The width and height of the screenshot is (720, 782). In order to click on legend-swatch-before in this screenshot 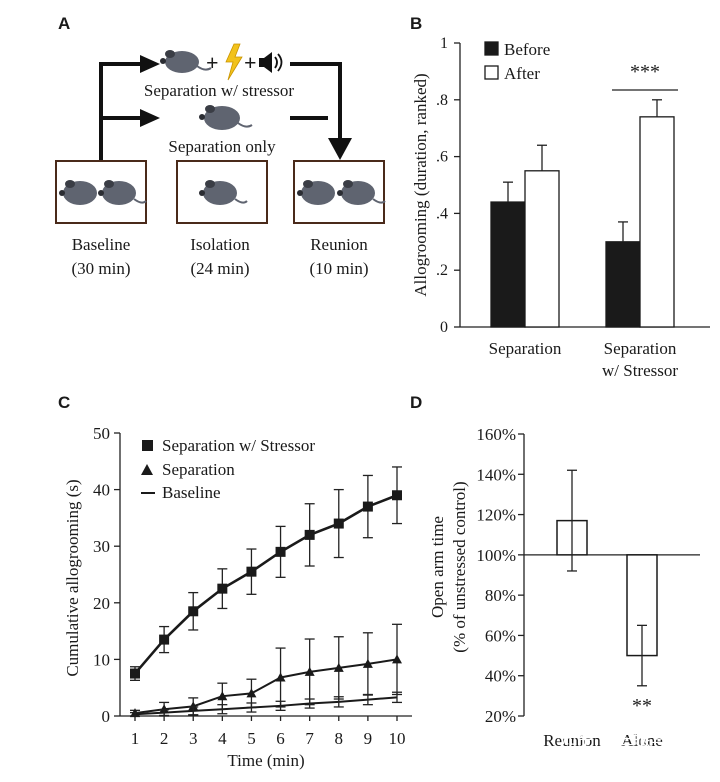, I will do `click(491, 48)`.